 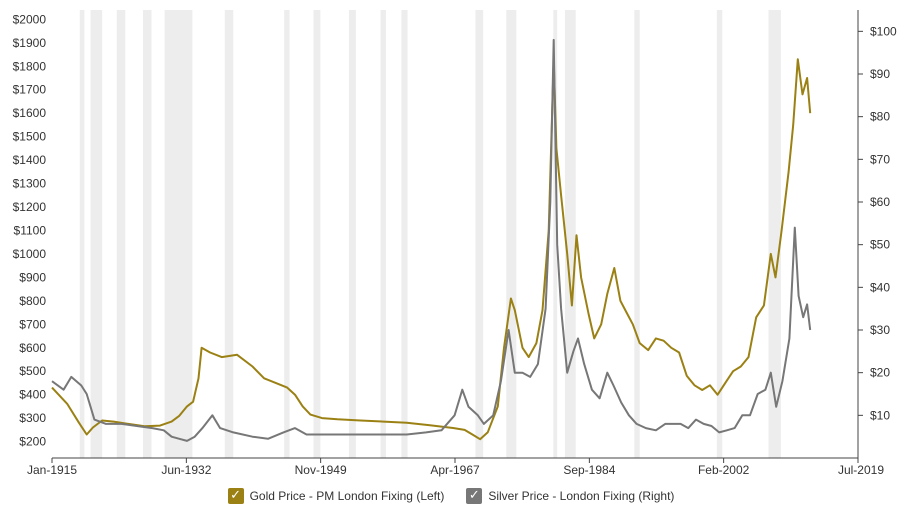 I want to click on right-axis-tick-label: $50, so click(x=880, y=245).